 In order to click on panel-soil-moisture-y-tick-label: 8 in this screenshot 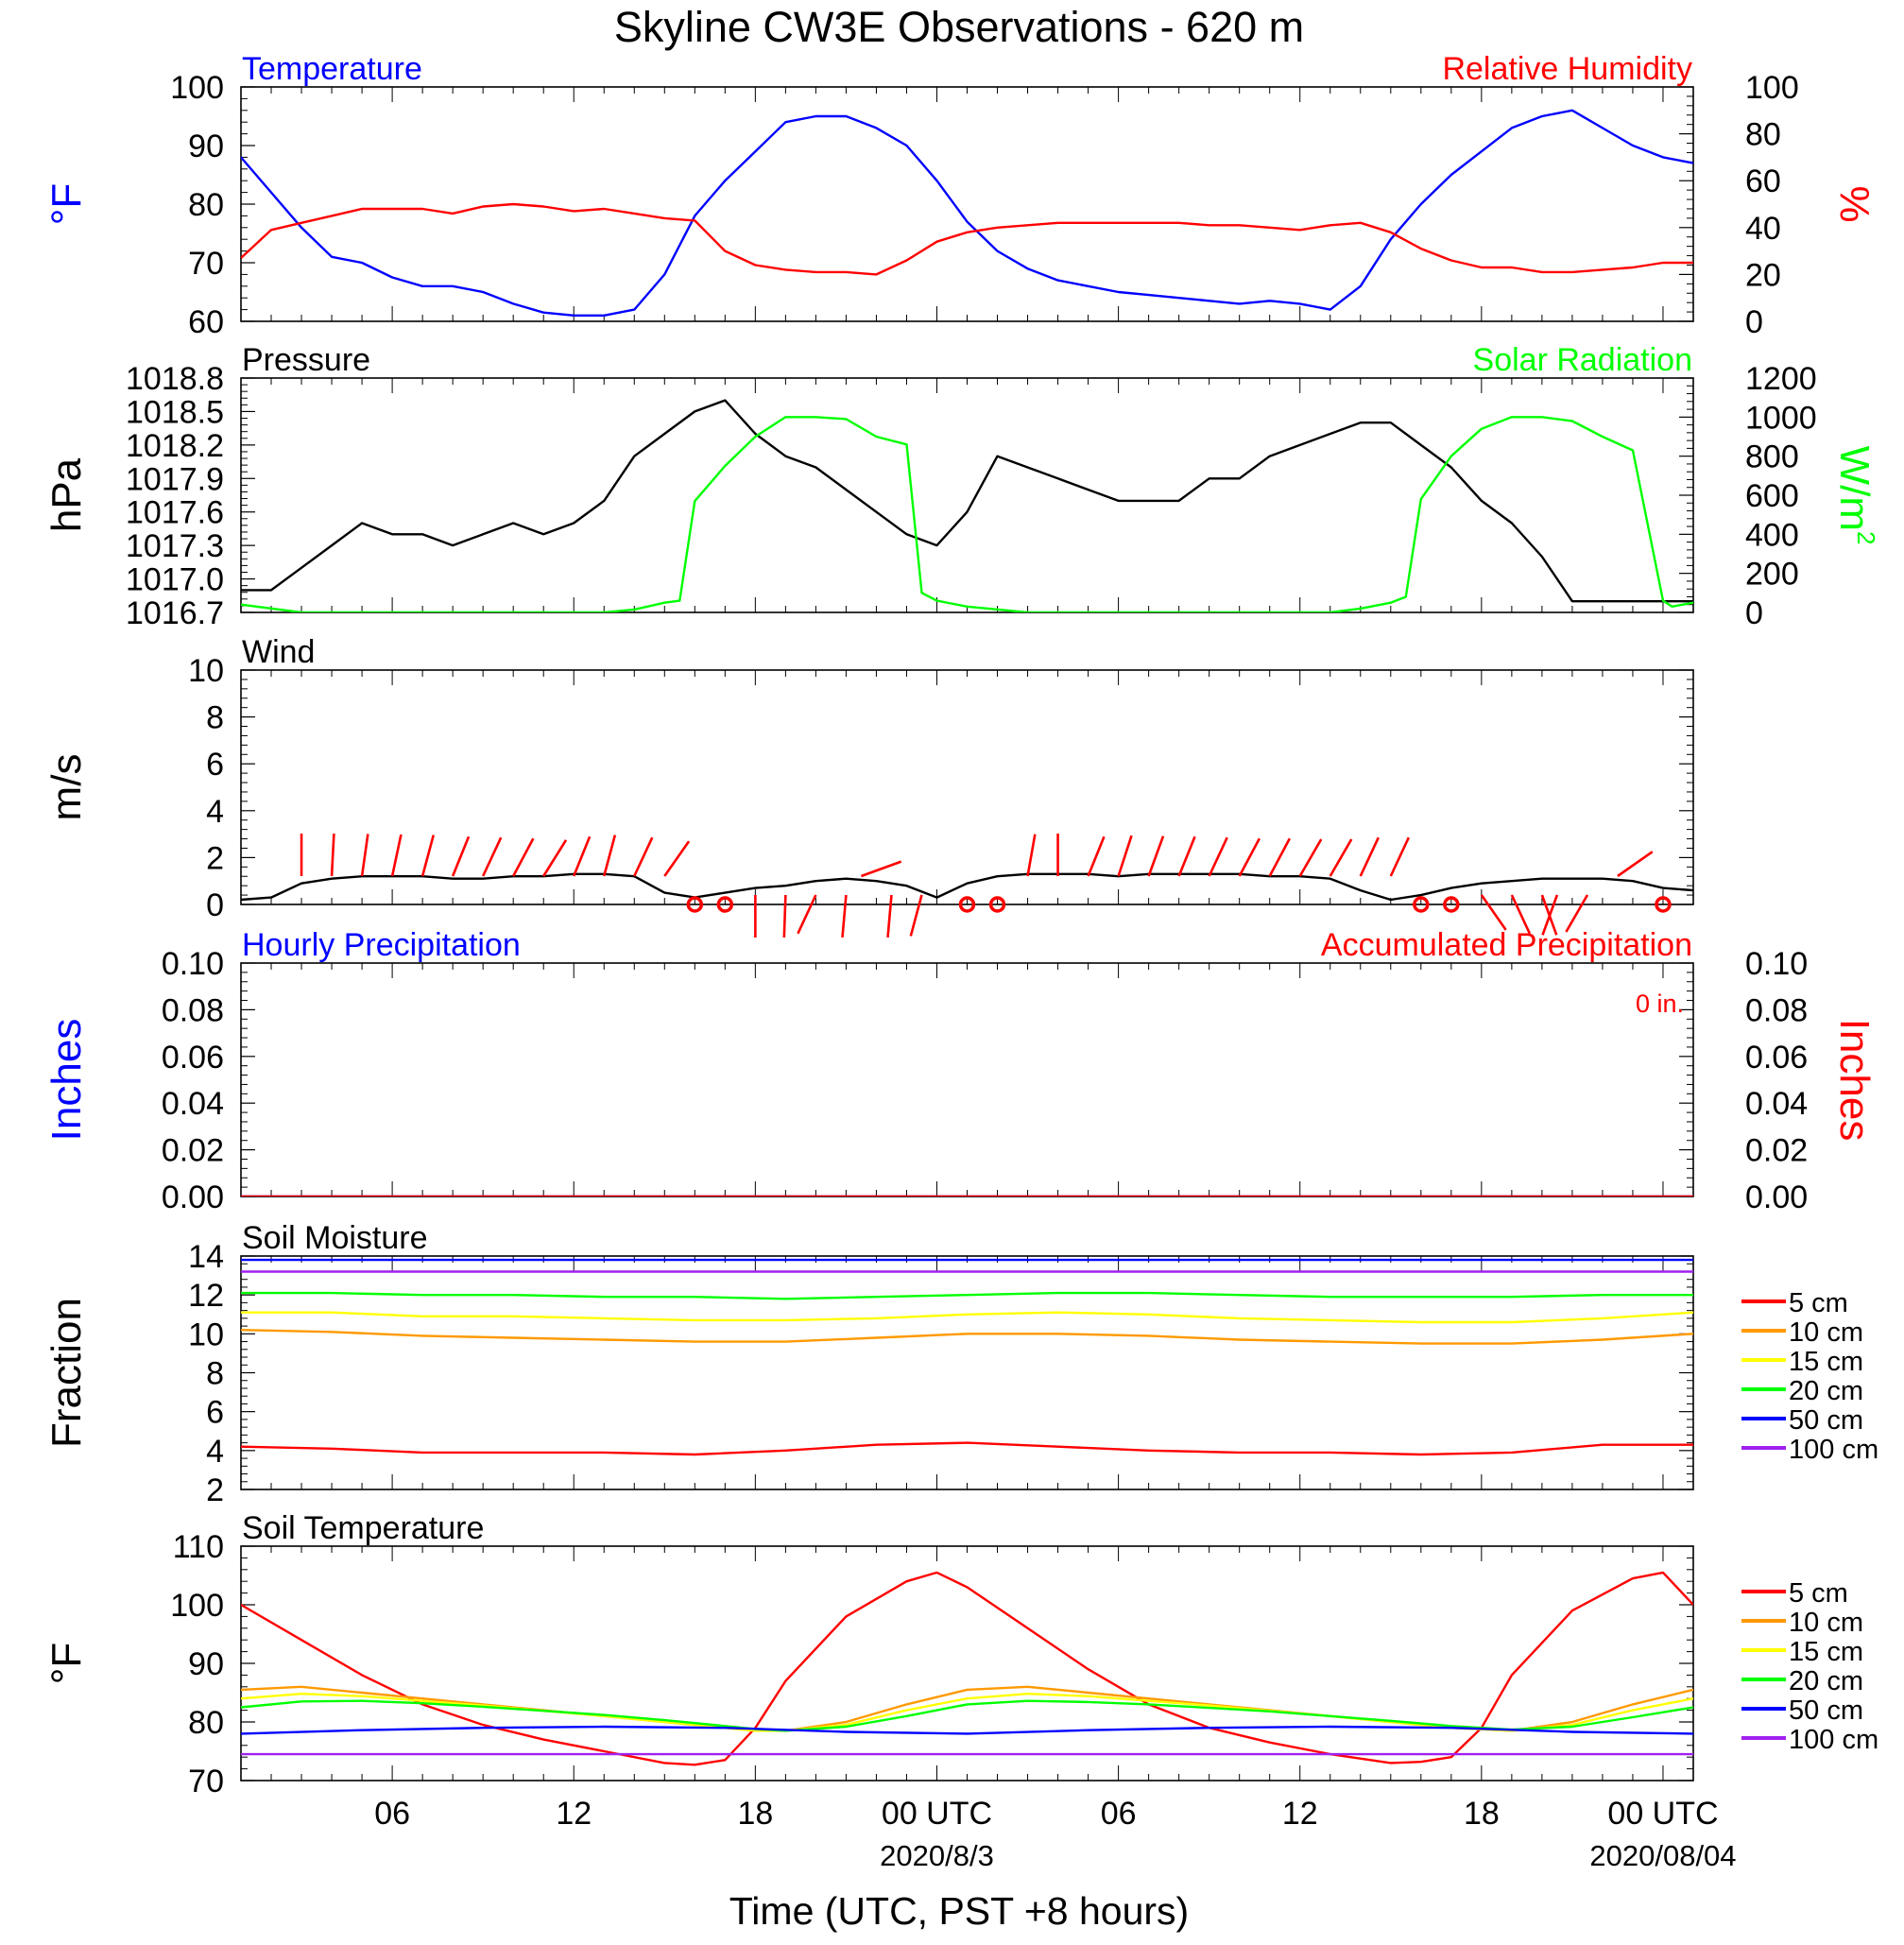, I will do `click(215, 1374)`.